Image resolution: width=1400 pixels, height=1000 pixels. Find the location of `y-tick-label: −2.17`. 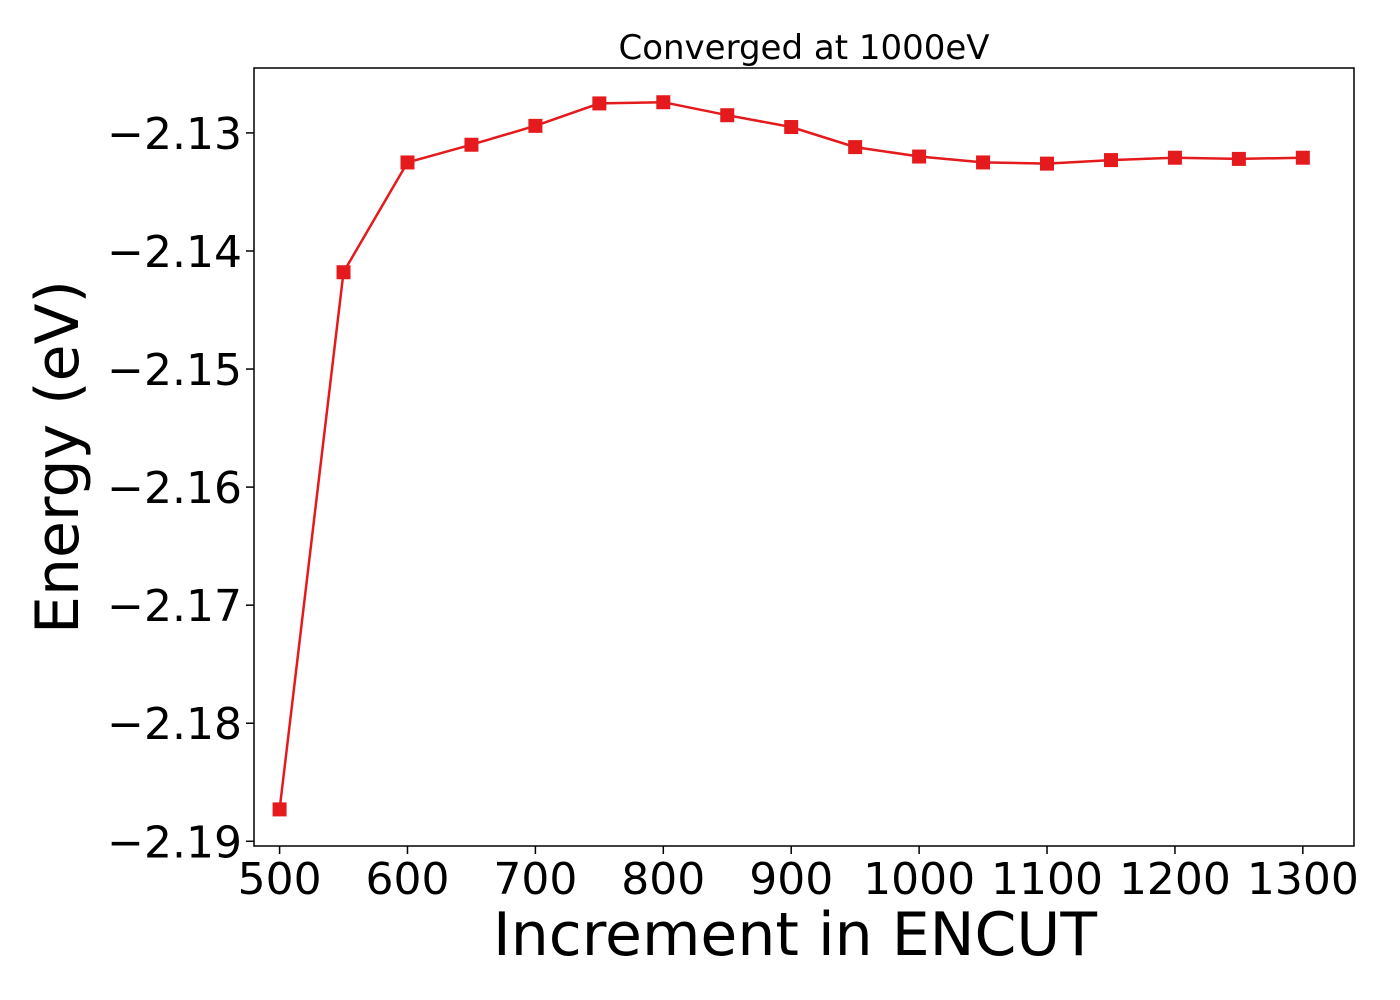

y-tick-label: −2.17 is located at coordinates (174, 606).